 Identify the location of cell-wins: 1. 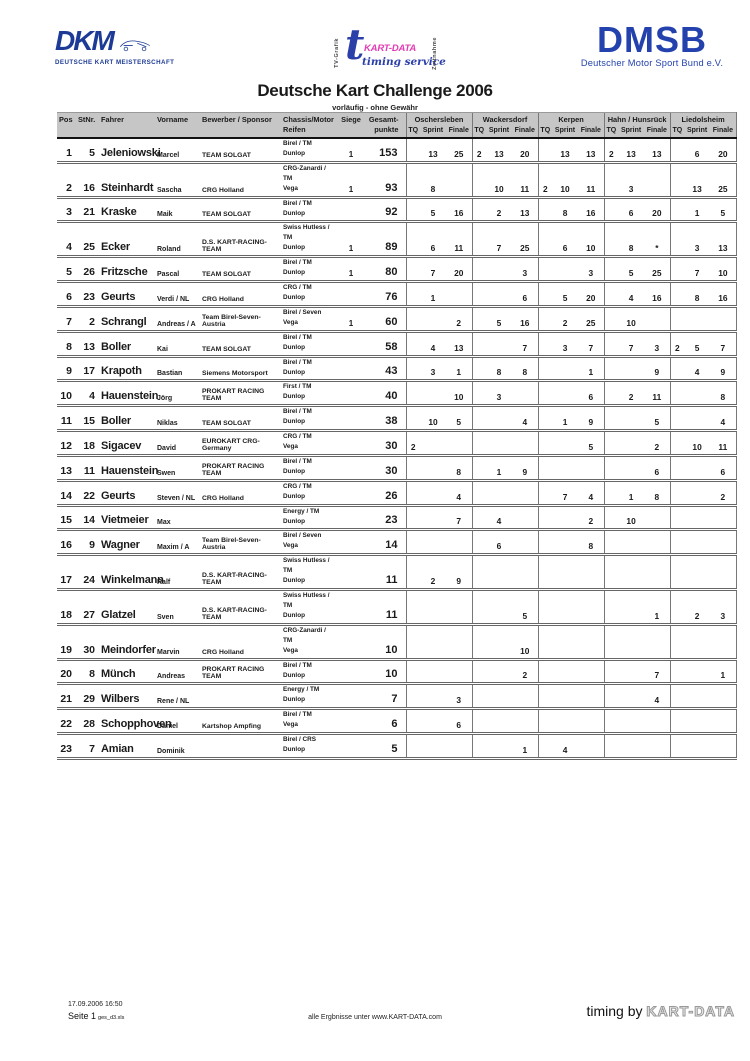
(351, 323).